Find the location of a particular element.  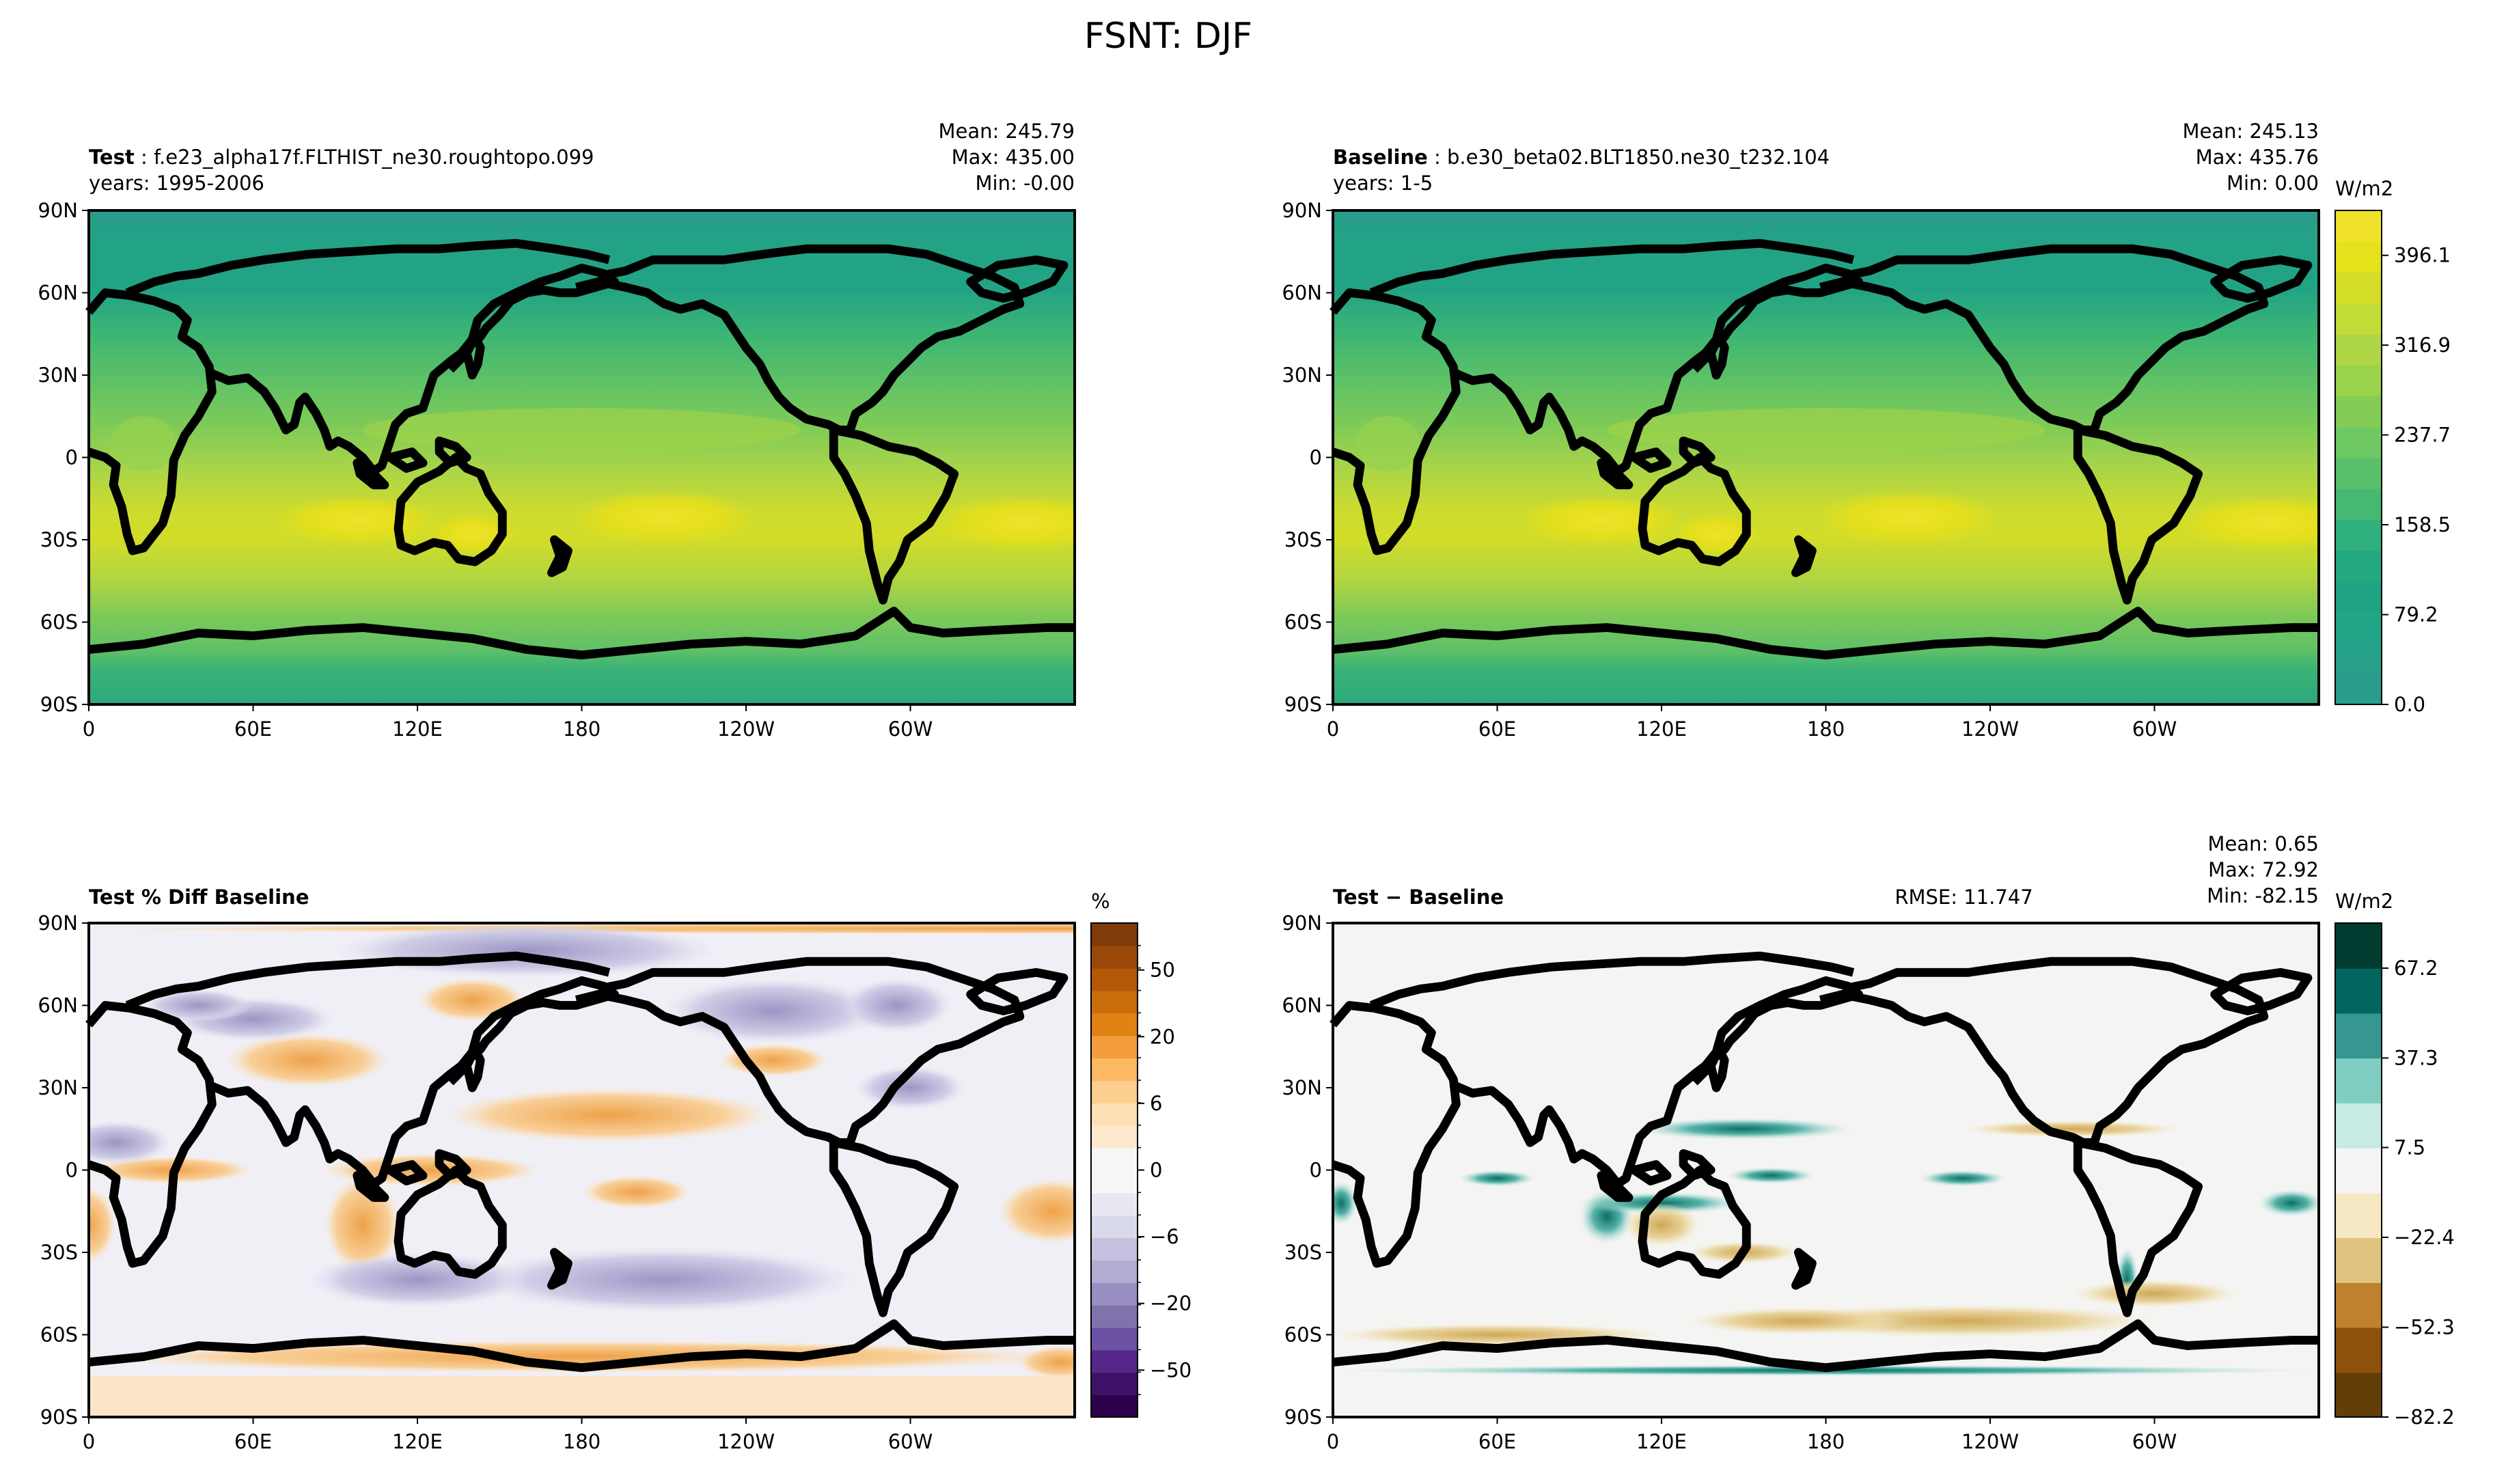

lat-tick-label: 60S is located at coordinates (1303, 623).